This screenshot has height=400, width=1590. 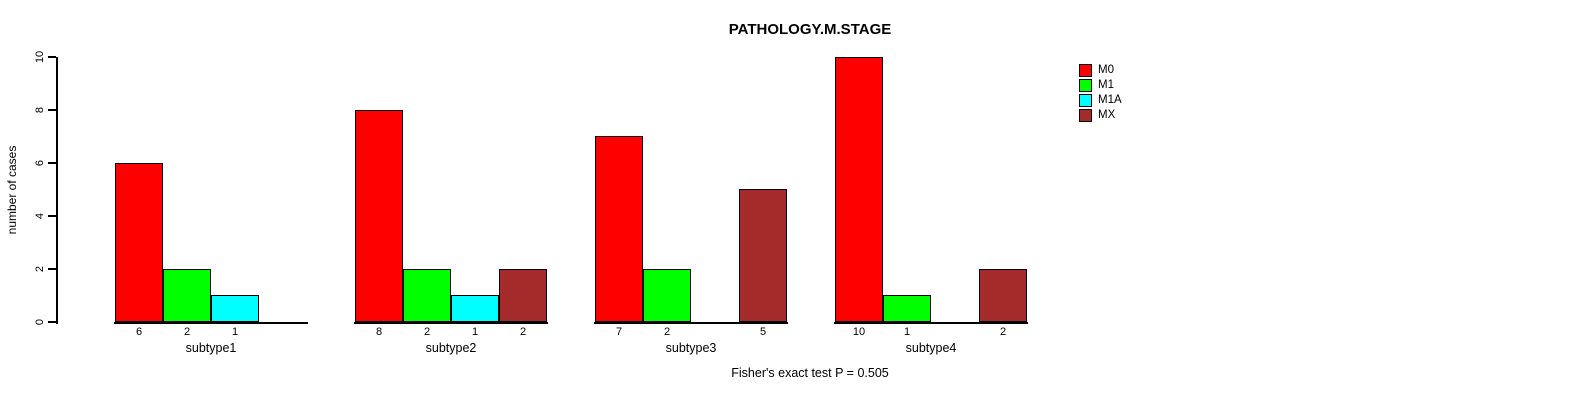 What do you see at coordinates (40, 216) in the screenshot?
I see `y-axis-tick-label: 4` at bounding box center [40, 216].